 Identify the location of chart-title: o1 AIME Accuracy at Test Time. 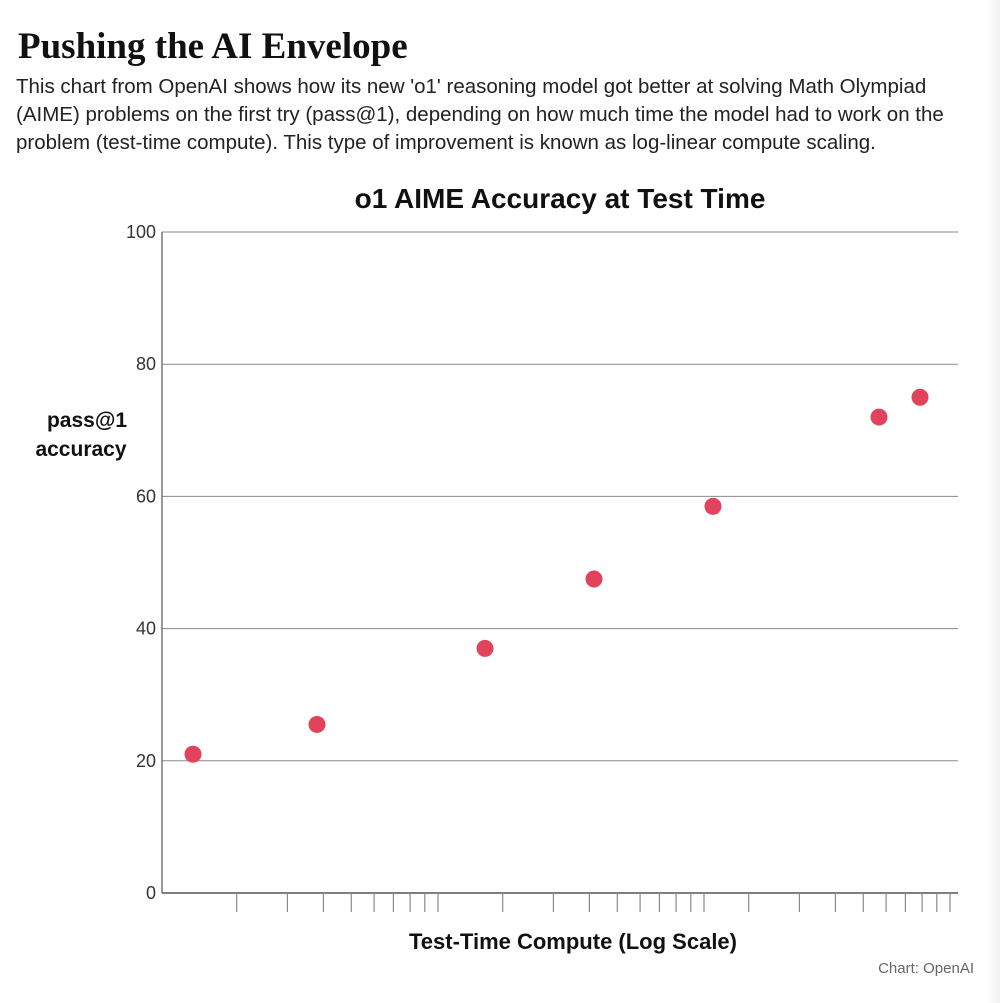
(560, 198).